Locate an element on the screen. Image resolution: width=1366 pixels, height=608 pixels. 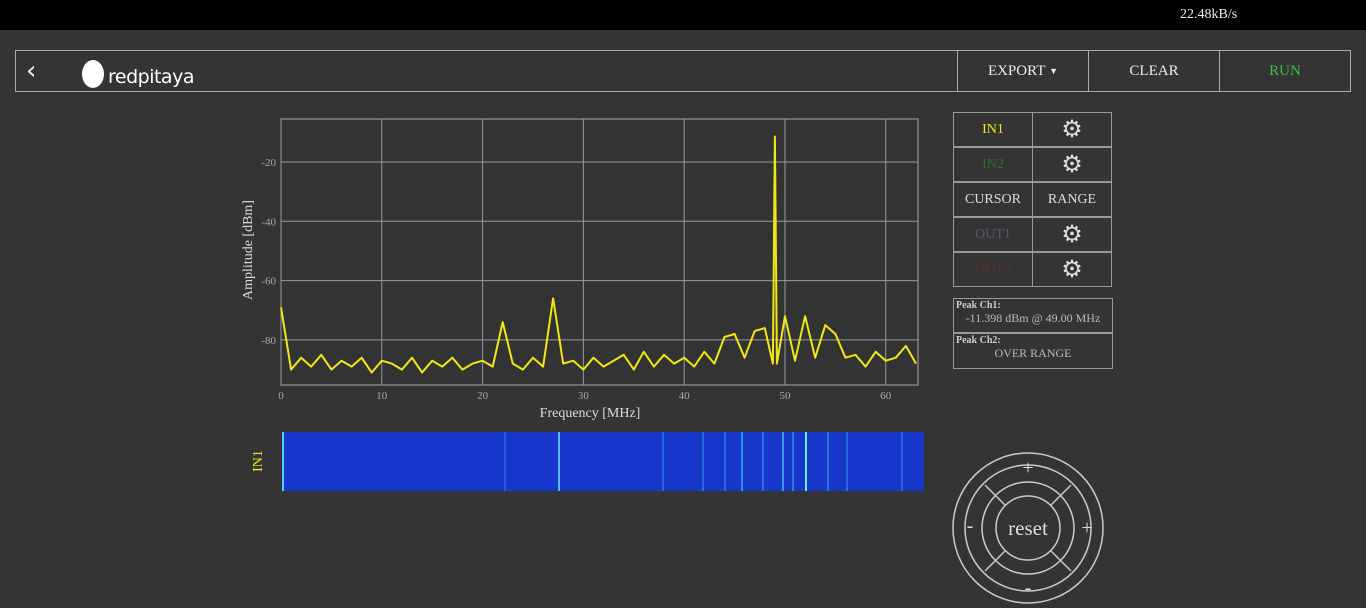
zoom-right: + is located at coordinates (1086, 528).